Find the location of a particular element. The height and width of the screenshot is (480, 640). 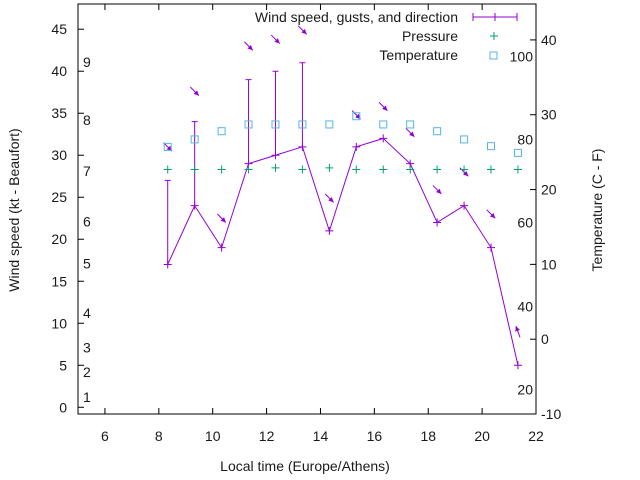

beaufort-label: 5 is located at coordinates (87, 264).